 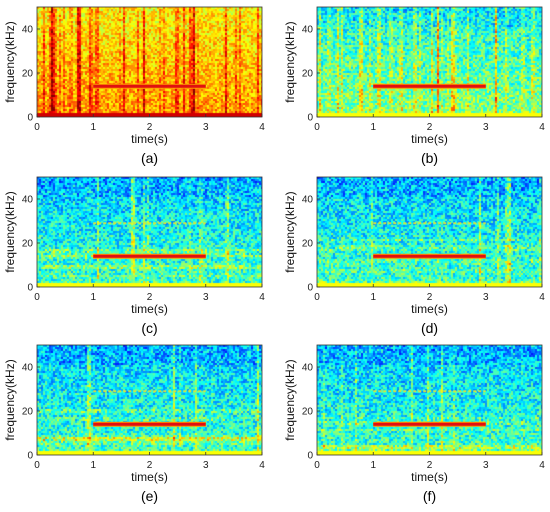 I want to click on panel-label: (e), so click(x=149, y=496).